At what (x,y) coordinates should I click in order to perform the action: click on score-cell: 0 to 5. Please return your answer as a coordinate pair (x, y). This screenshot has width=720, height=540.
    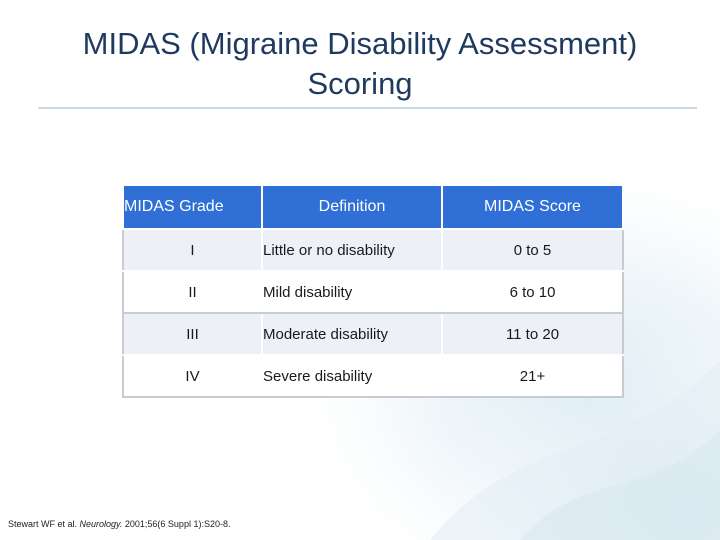
    Looking at the image, I should click on (532, 250).